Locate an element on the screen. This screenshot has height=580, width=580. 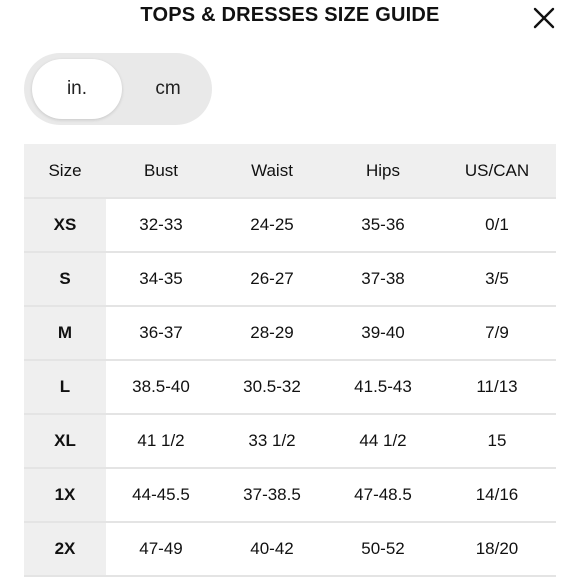
bust-cell: 34-35 is located at coordinates (161, 279).